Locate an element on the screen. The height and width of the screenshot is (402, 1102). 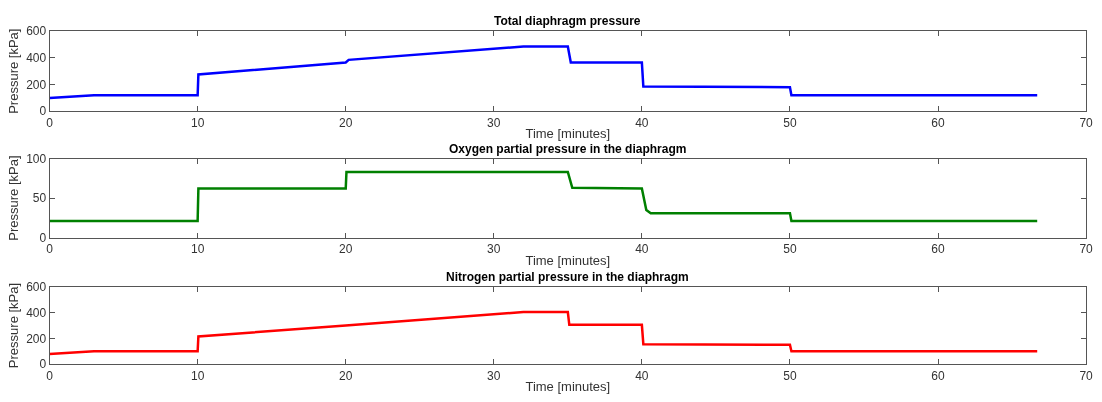
chart-title: Nitrogen partial pressure in the diaphragm is located at coordinates (567, 277).